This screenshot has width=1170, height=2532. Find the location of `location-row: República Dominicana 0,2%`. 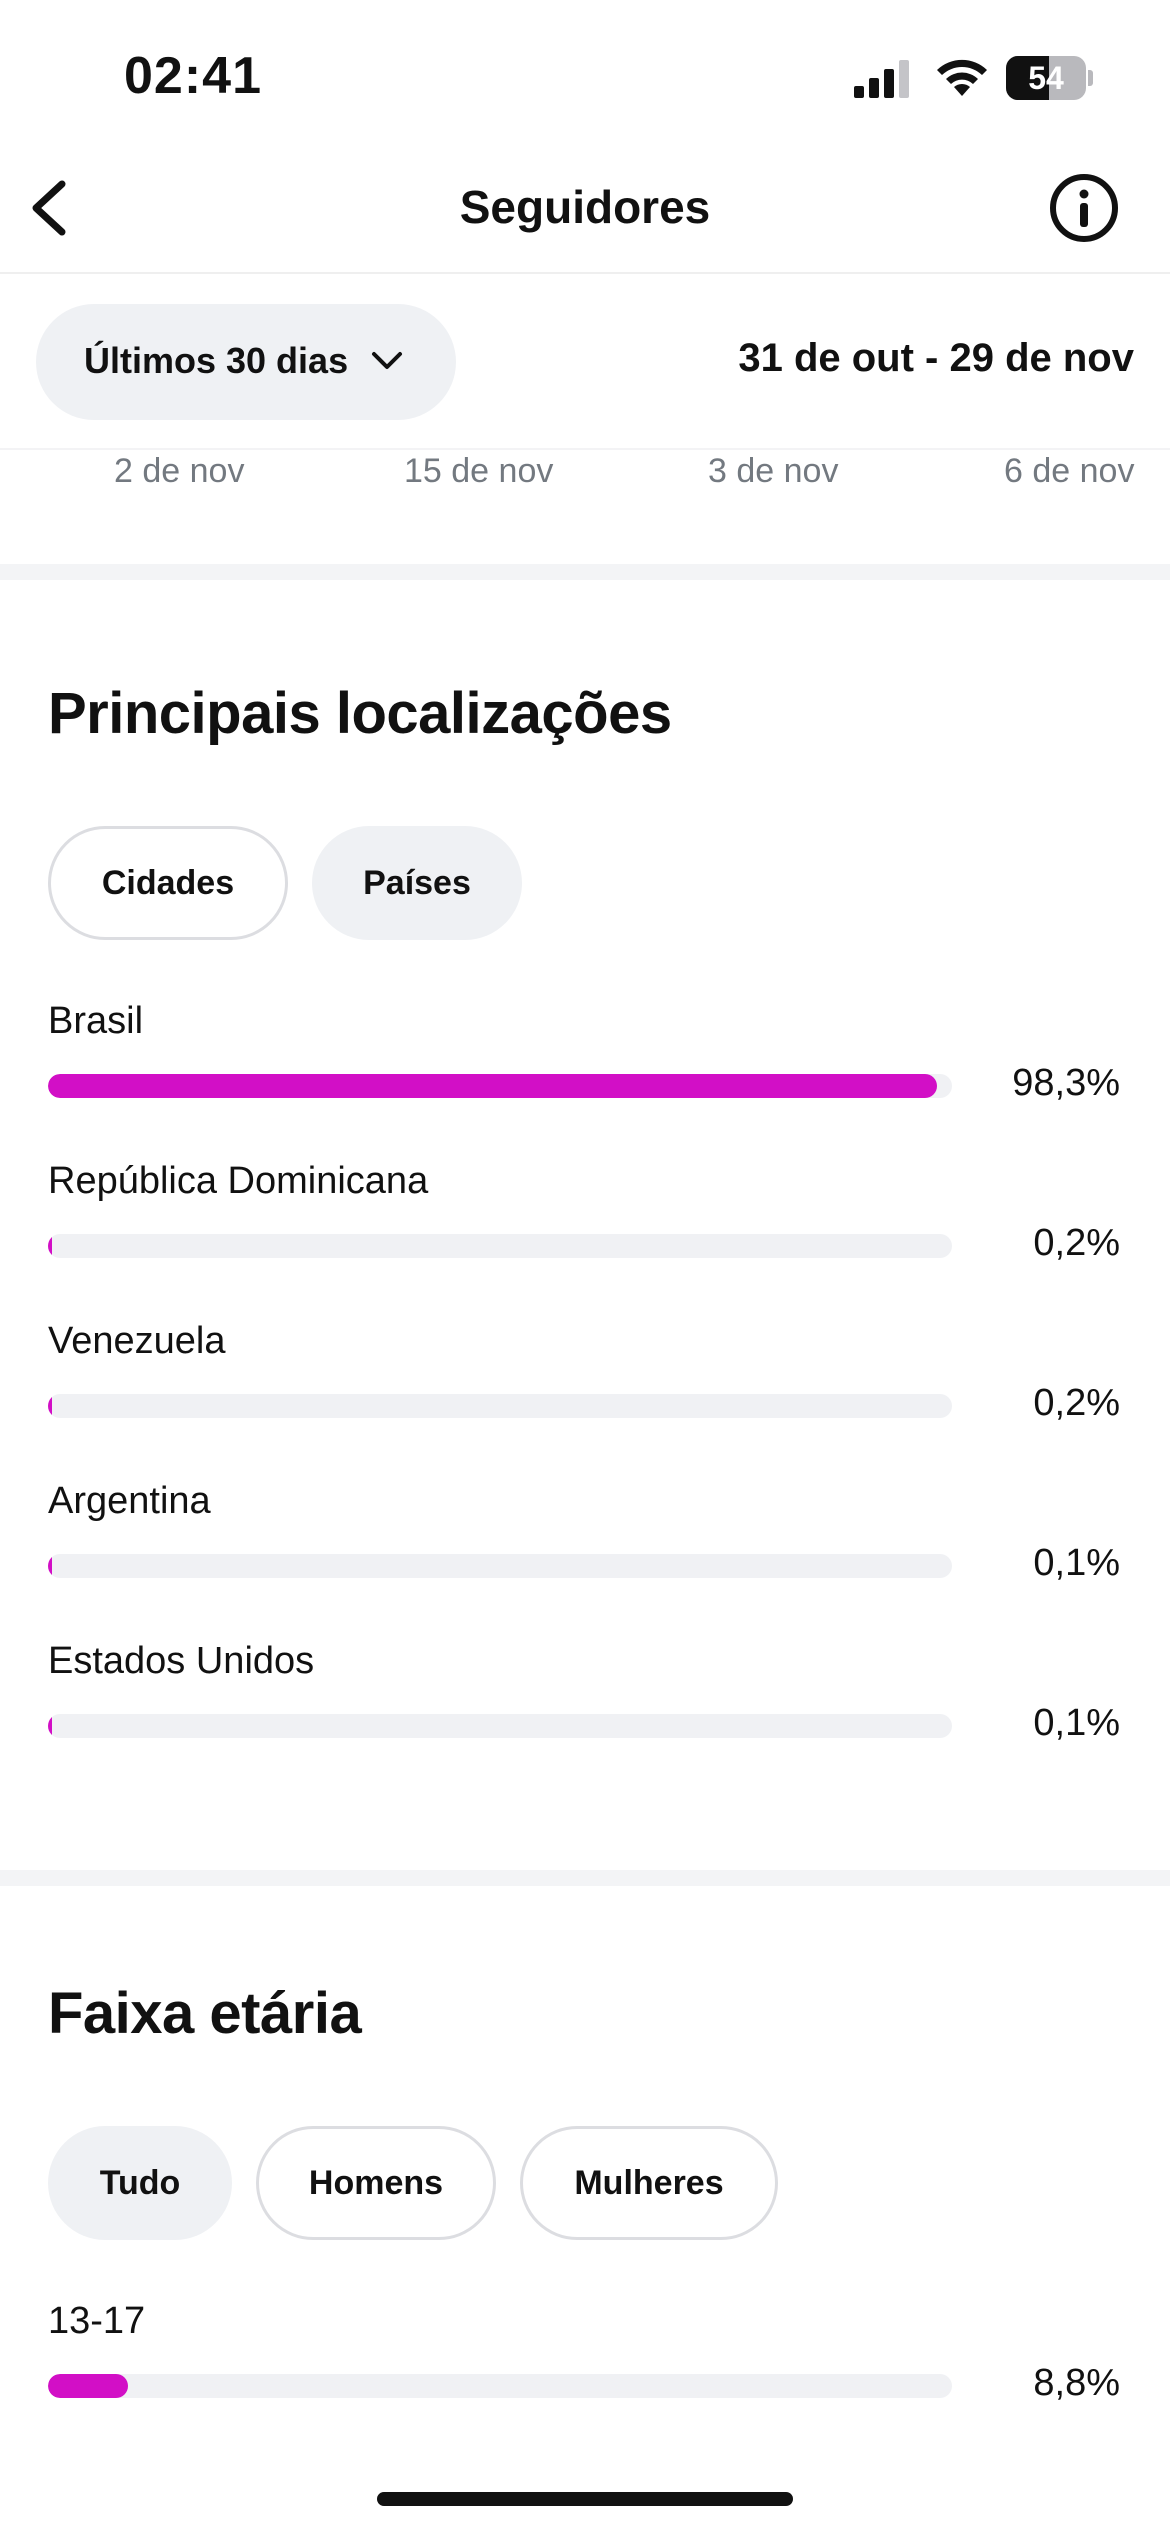

location-row: República Dominicana 0,2% is located at coordinates (585, 1240).